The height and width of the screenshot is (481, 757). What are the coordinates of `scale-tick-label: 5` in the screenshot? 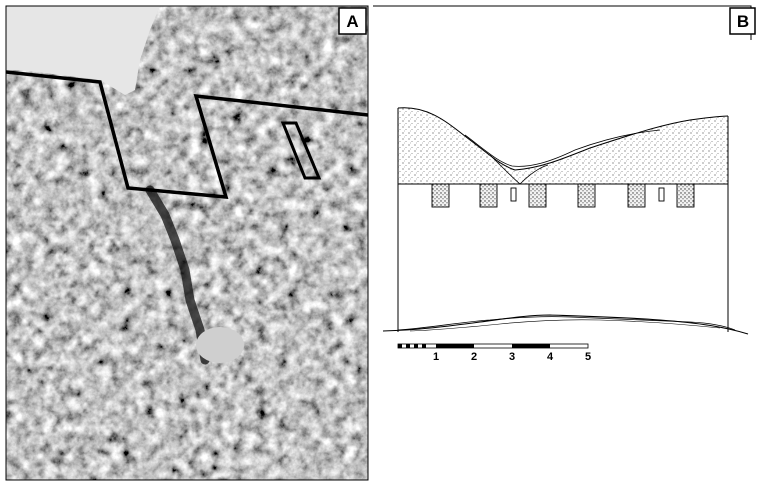 It's located at (588, 357).